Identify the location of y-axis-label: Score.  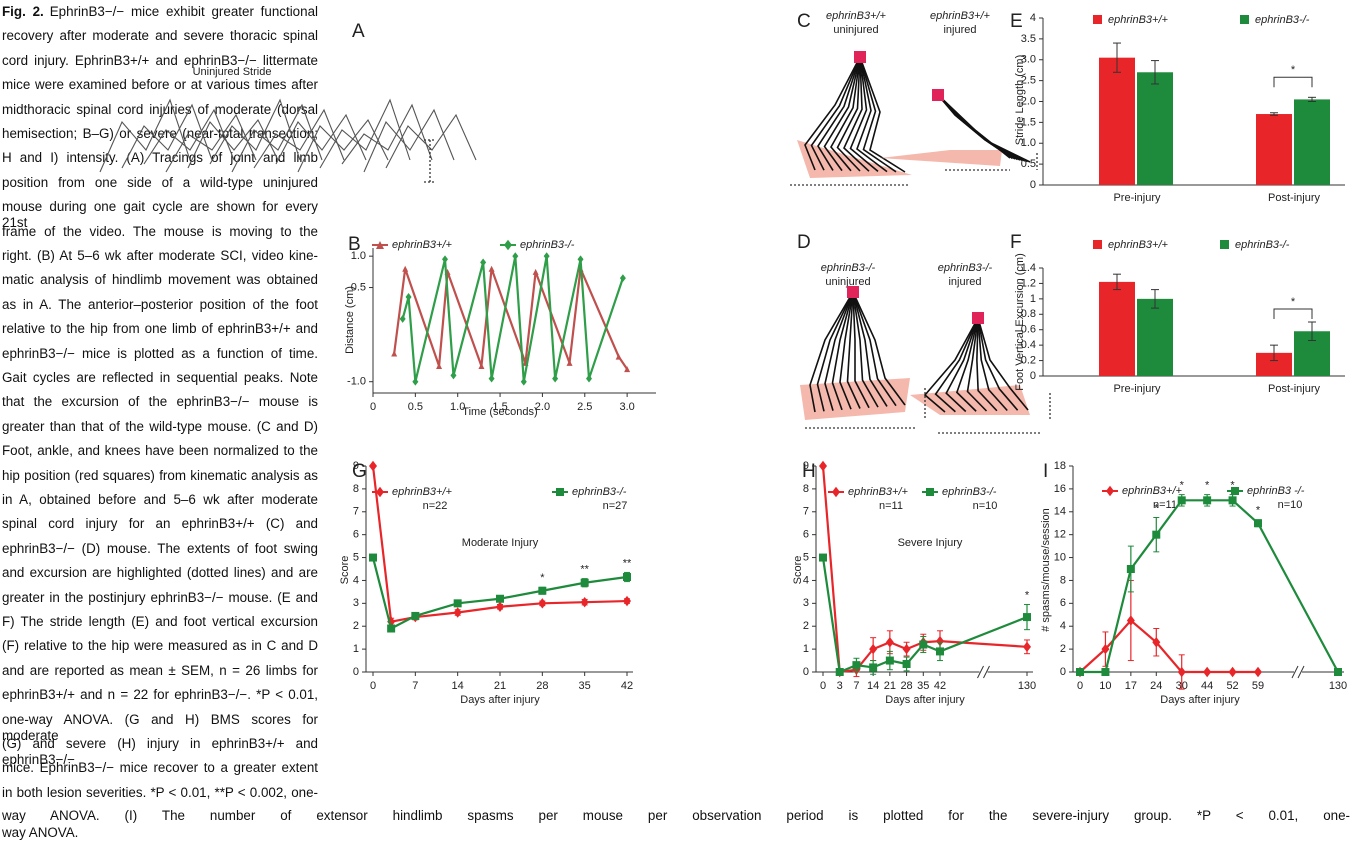
(345, 570).